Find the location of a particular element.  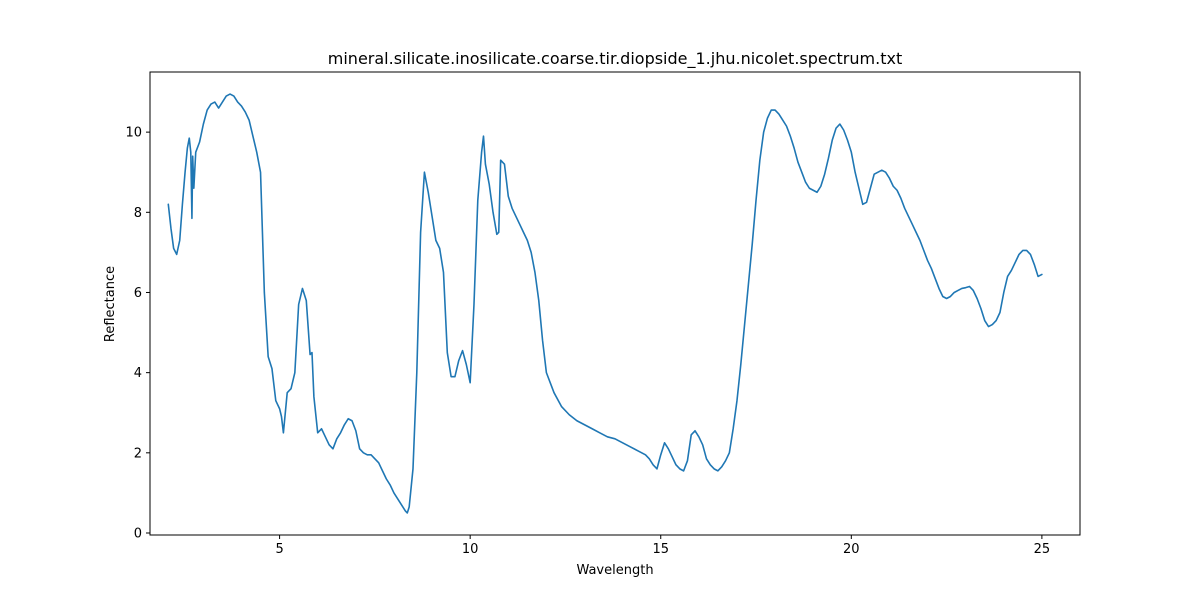

y-tick-label: 0 is located at coordinates (138, 533).